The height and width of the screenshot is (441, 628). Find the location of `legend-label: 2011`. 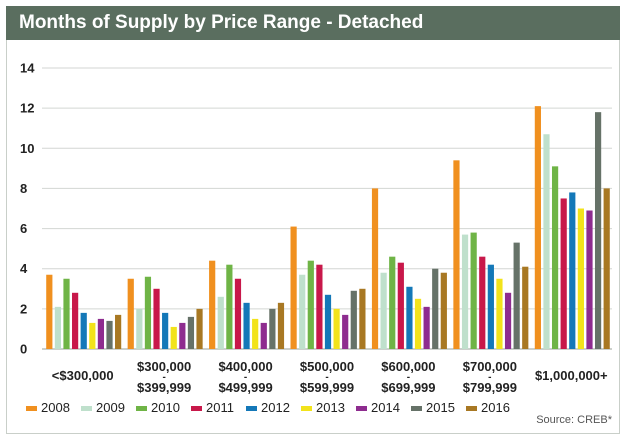

legend-label: 2011 is located at coordinates (220, 407).